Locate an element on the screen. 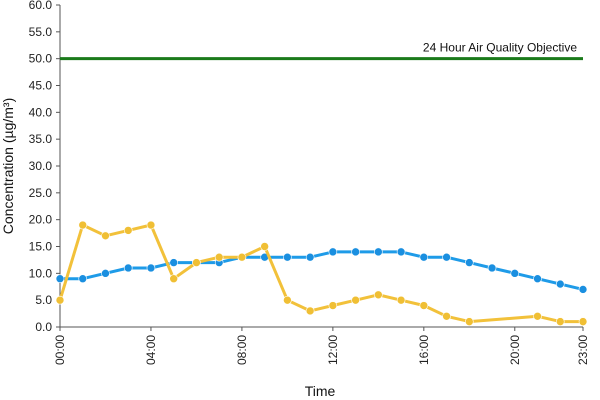 This screenshot has width=600, height=400. y-tick-label: 5.0 is located at coordinates (43, 300).